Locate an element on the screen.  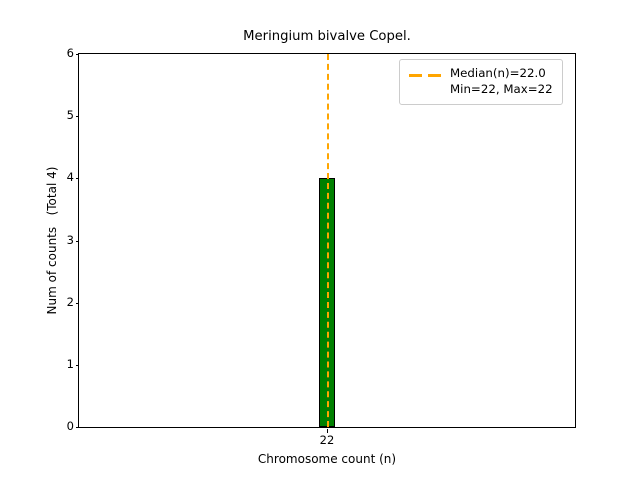
legend-dashed-line-icon is located at coordinates (425, 76).